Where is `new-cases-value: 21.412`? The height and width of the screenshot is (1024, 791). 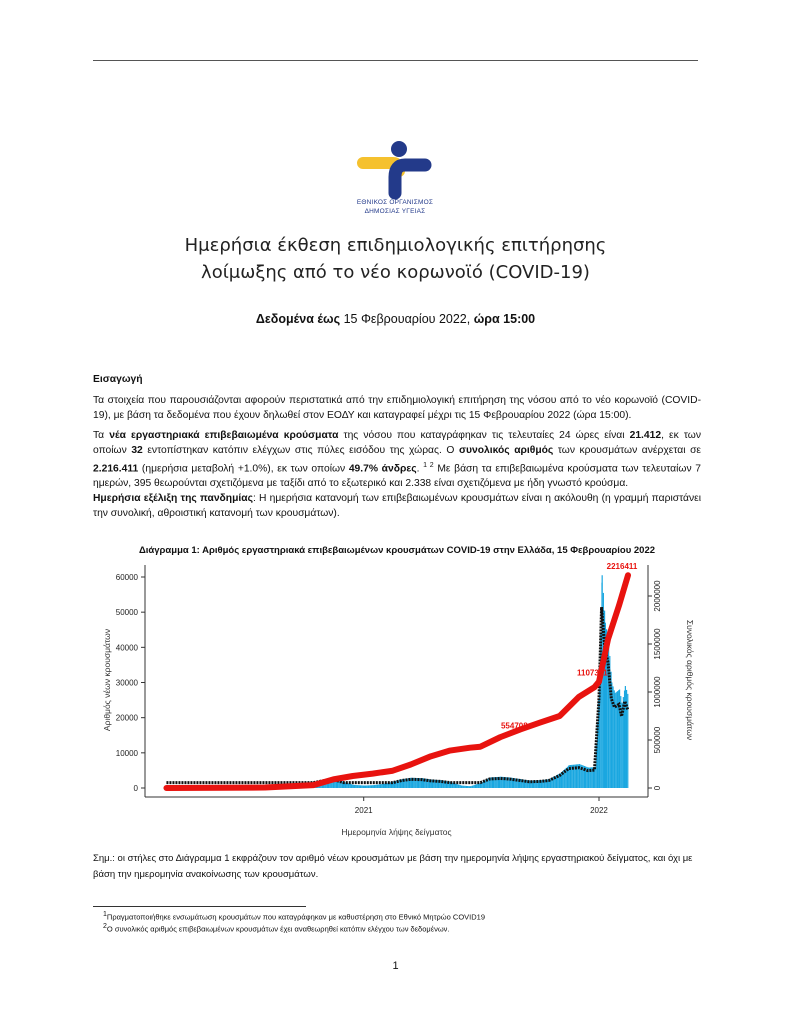 new-cases-value: 21.412 is located at coordinates (645, 435).